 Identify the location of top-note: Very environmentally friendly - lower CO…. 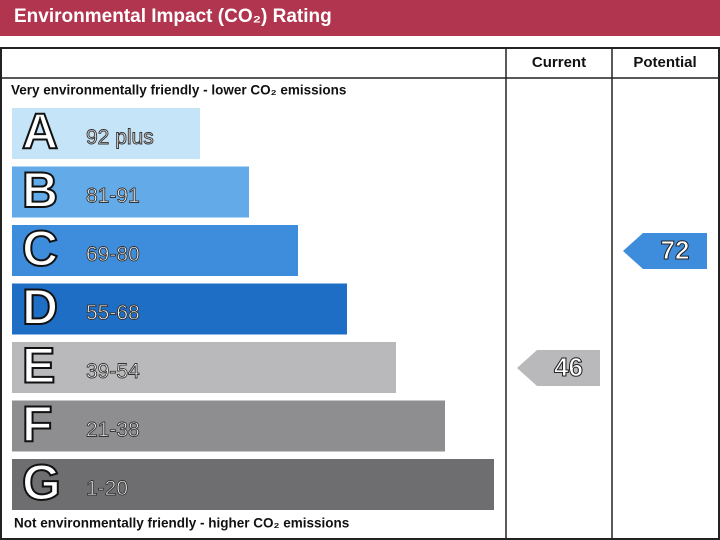
(178, 90).